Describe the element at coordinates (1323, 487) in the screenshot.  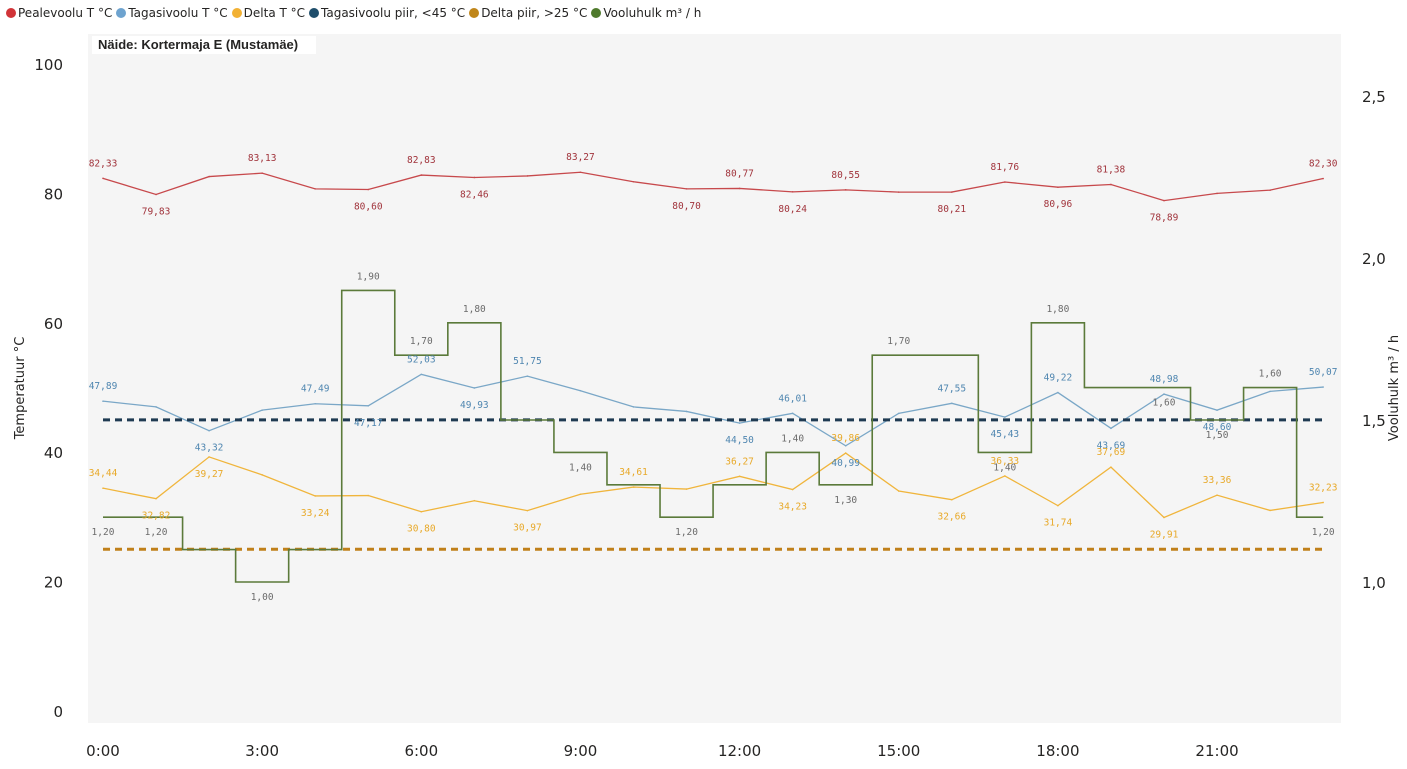
I see `data-label: 32,23` at that location.